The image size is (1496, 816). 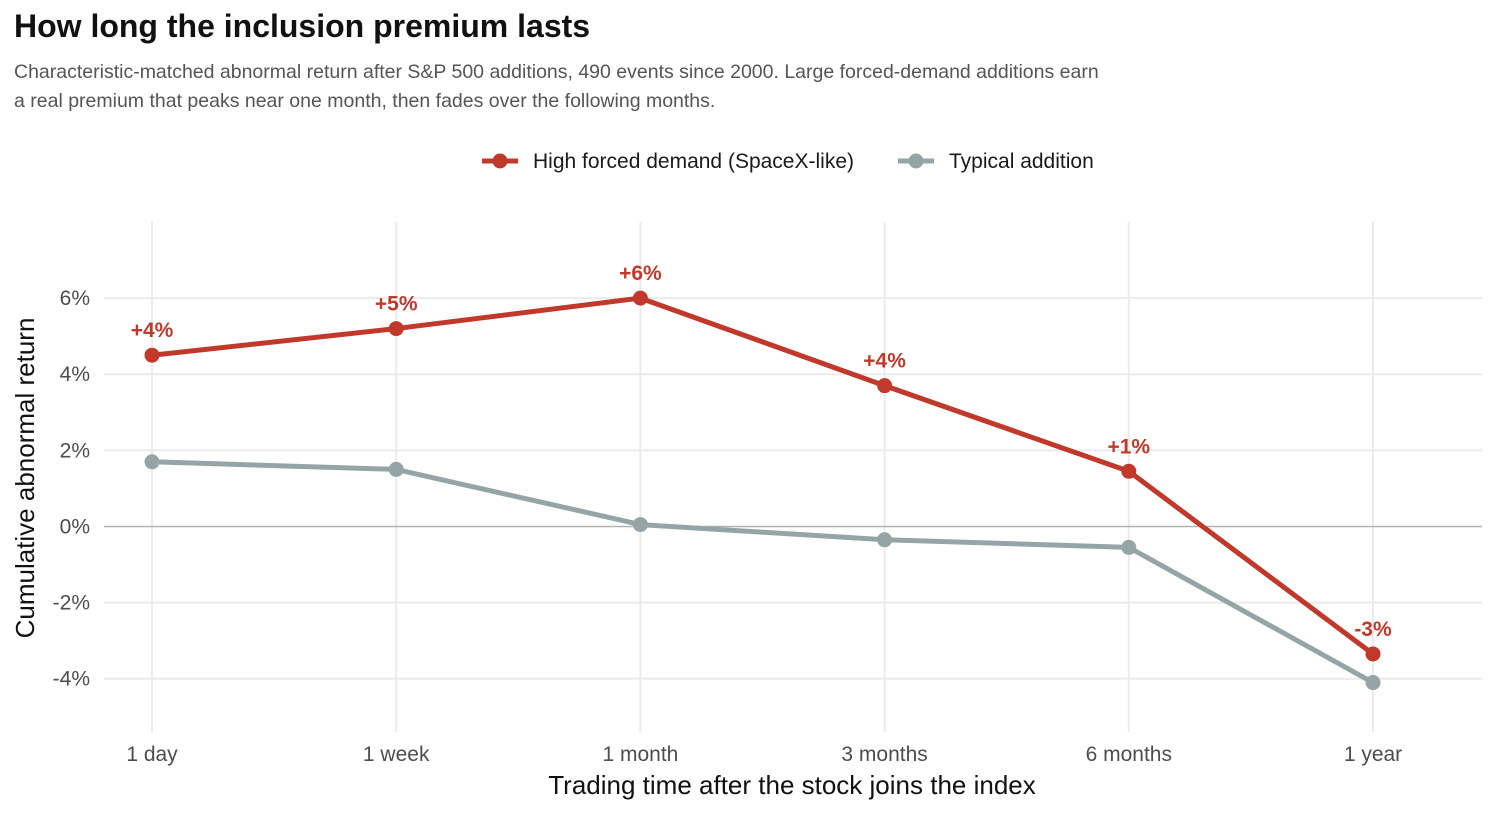 I want to click on x-tick-label: 3 months, so click(x=884, y=754).